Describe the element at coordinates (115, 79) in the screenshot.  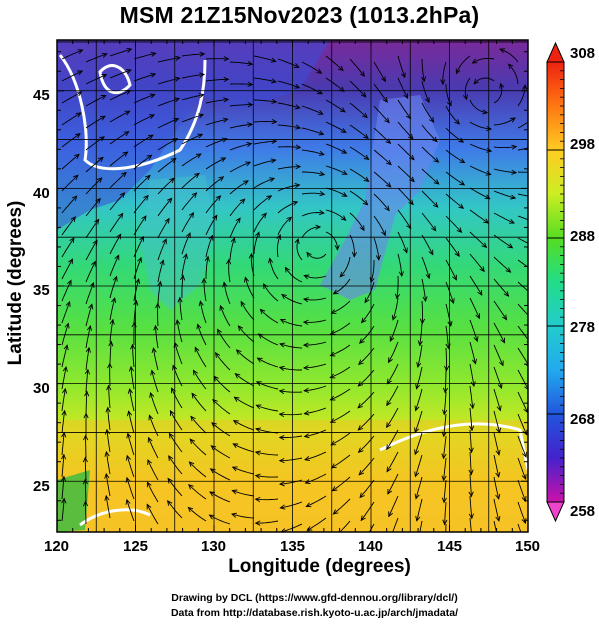
I see `contour-loop` at that location.